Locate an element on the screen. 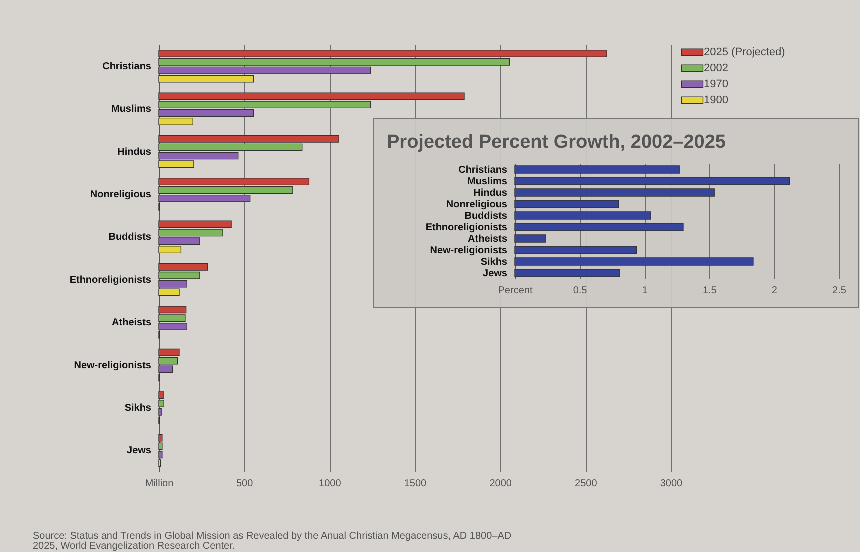 This screenshot has height=552, width=860. legend-label: 2025 (Projected) is located at coordinates (745, 52).